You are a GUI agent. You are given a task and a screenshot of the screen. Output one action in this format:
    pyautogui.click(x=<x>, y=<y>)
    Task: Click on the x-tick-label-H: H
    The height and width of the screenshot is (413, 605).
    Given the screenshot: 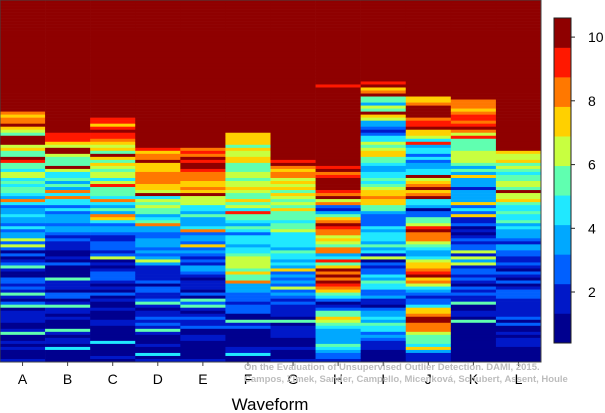 What is the action you would take?
    pyautogui.click(x=338, y=379)
    